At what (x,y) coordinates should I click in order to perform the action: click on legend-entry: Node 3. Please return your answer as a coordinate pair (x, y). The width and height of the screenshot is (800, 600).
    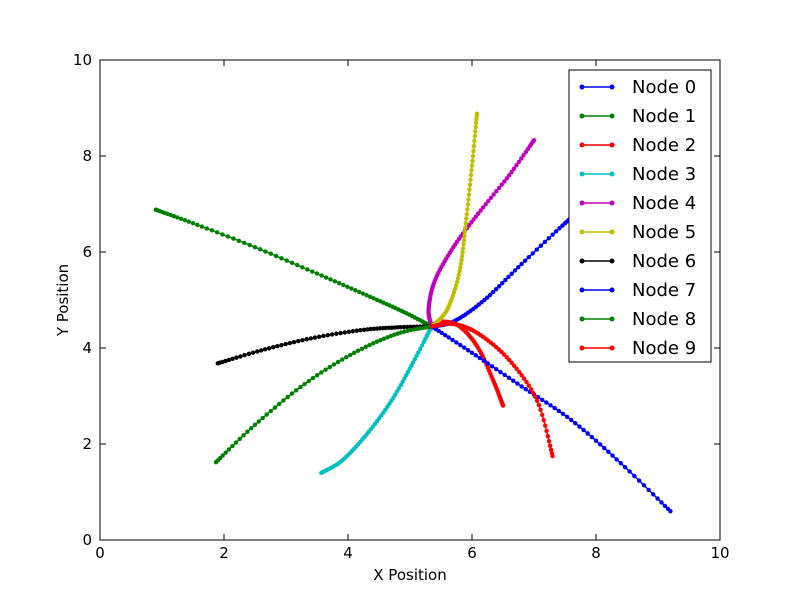
    Looking at the image, I should click on (637, 174).